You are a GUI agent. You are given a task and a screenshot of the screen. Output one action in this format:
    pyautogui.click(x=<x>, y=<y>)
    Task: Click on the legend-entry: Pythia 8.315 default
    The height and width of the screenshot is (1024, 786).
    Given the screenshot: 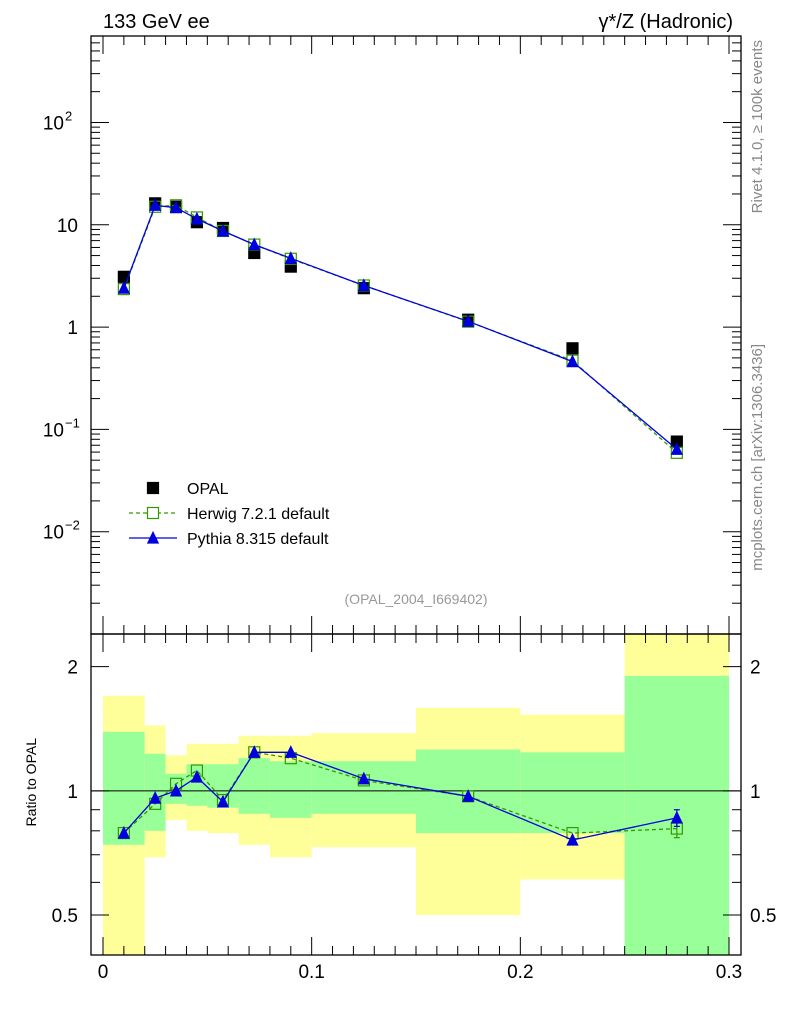 What is the action you would take?
    pyautogui.click(x=229, y=539)
    